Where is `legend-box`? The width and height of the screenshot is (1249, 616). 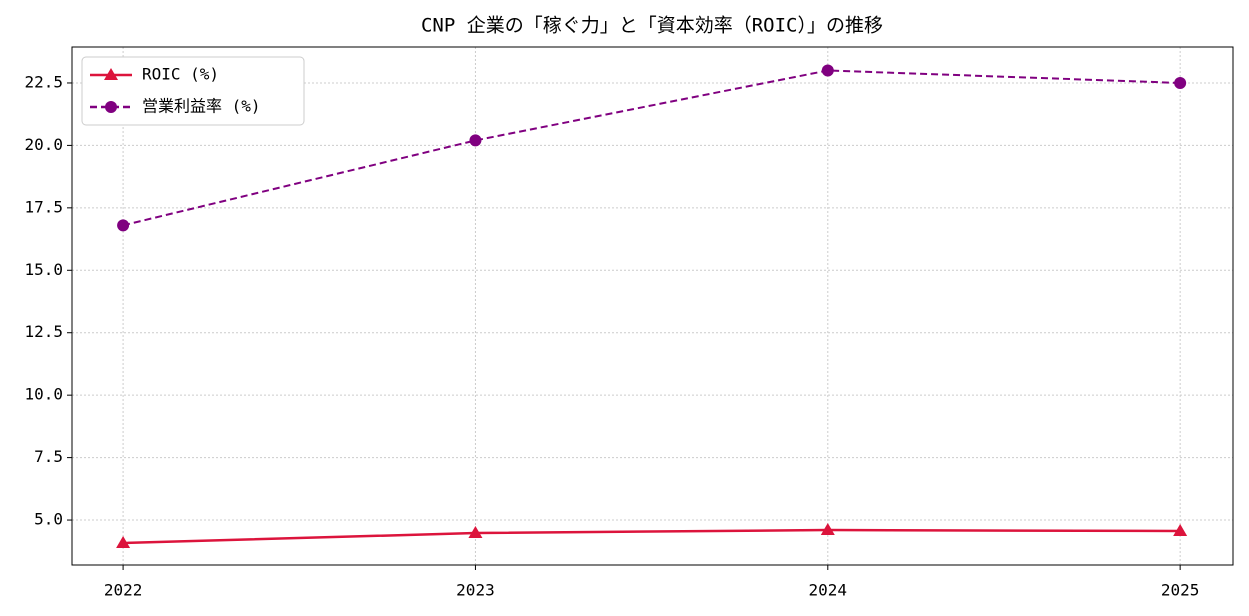
legend-box is located at coordinates (193, 91).